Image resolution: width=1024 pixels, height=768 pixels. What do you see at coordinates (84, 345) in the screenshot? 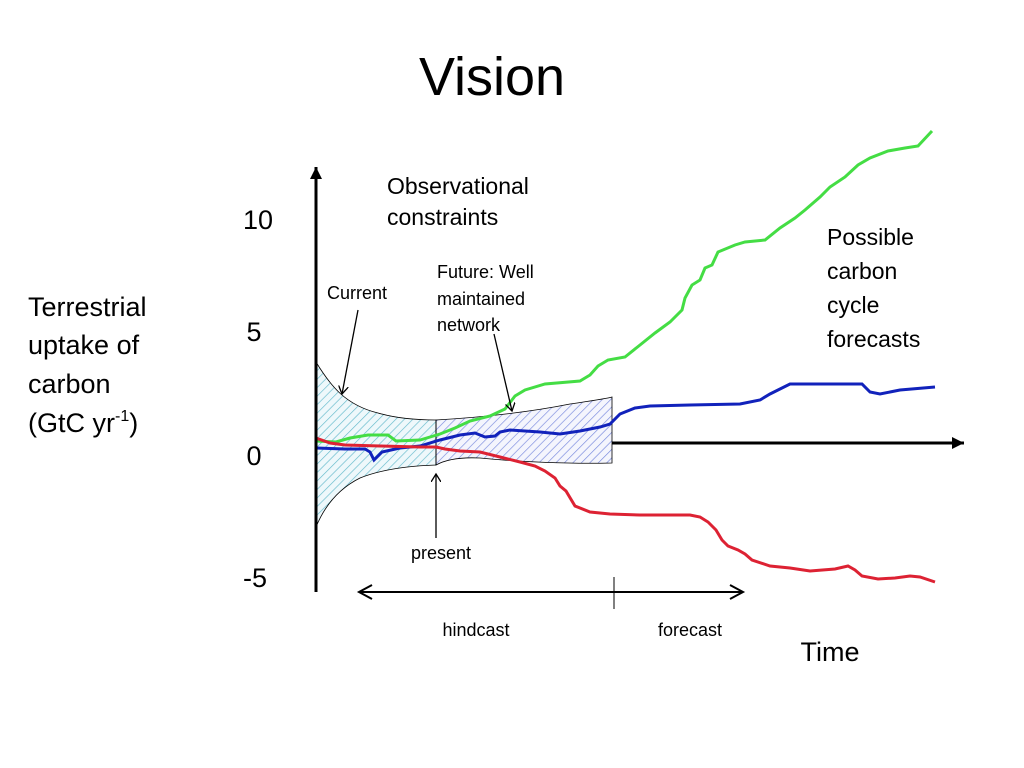
I see `y-axis-label-line-2: uptake of` at bounding box center [84, 345].